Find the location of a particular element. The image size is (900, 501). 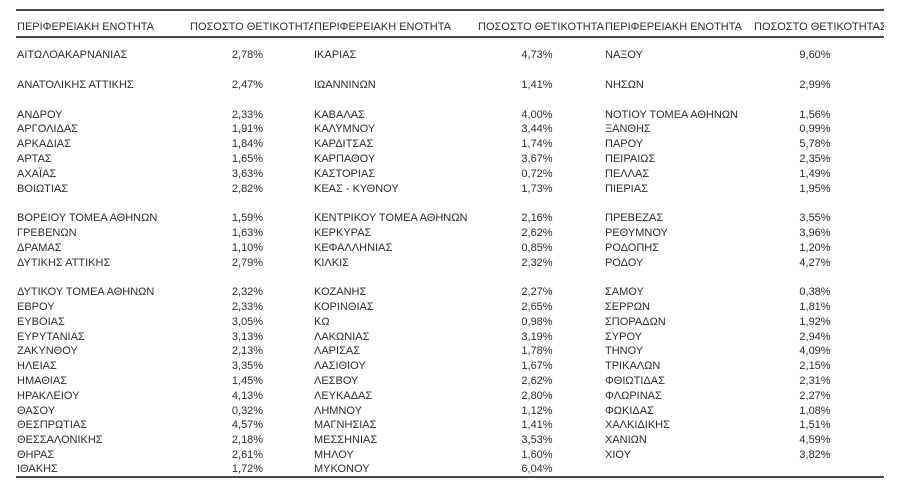

positivity-value-cell: 4,73% is located at coordinates (537, 55).